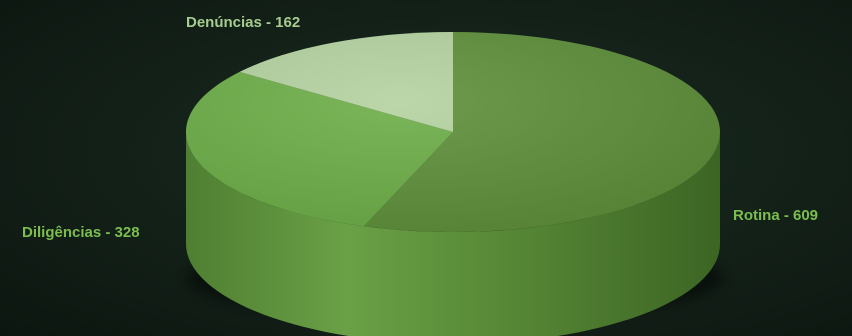 Image resolution: width=852 pixels, height=336 pixels. I want to click on data-label-rotina: Rotina - 609, so click(776, 215).